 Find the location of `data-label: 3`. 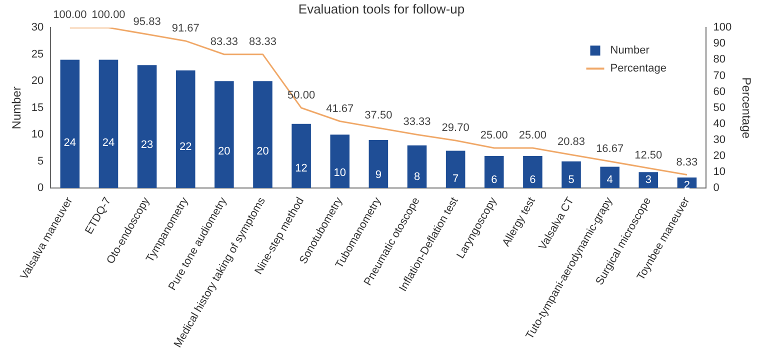

data-label: 3 is located at coordinates (648, 180).